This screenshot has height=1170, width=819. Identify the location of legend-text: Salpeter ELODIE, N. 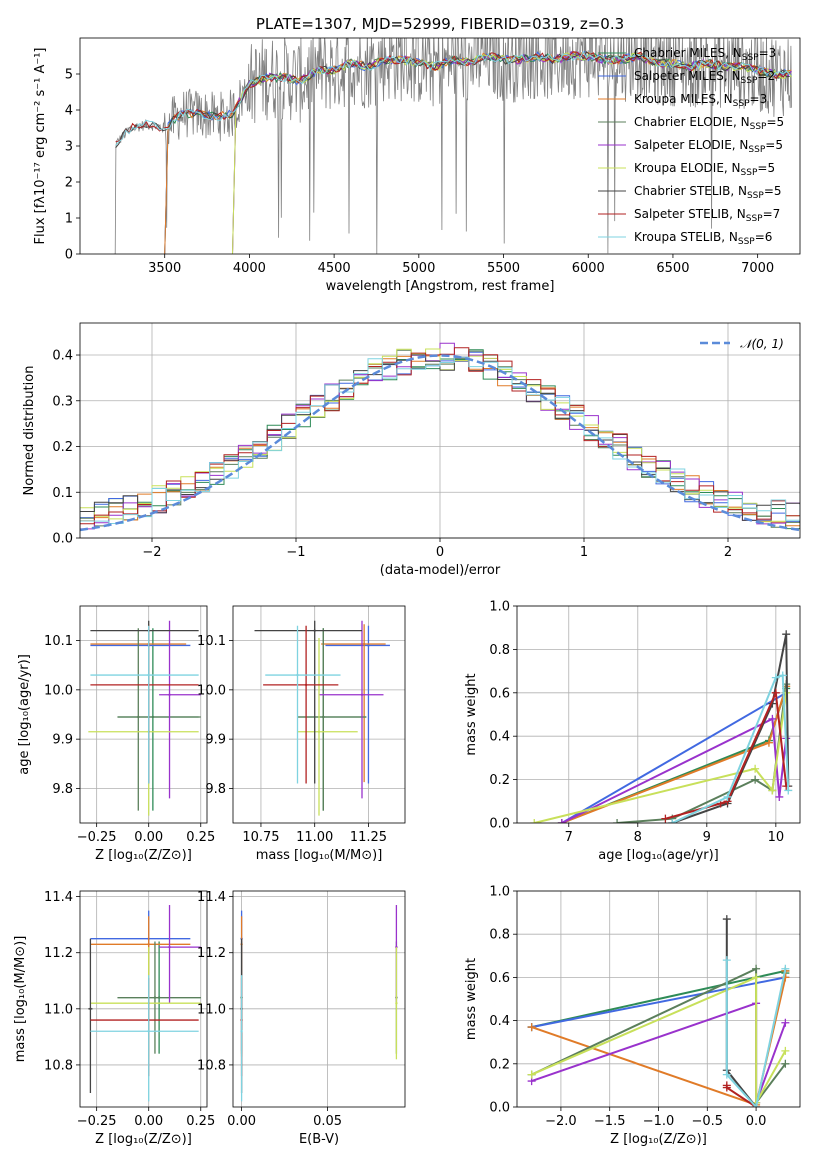
(691, 145).